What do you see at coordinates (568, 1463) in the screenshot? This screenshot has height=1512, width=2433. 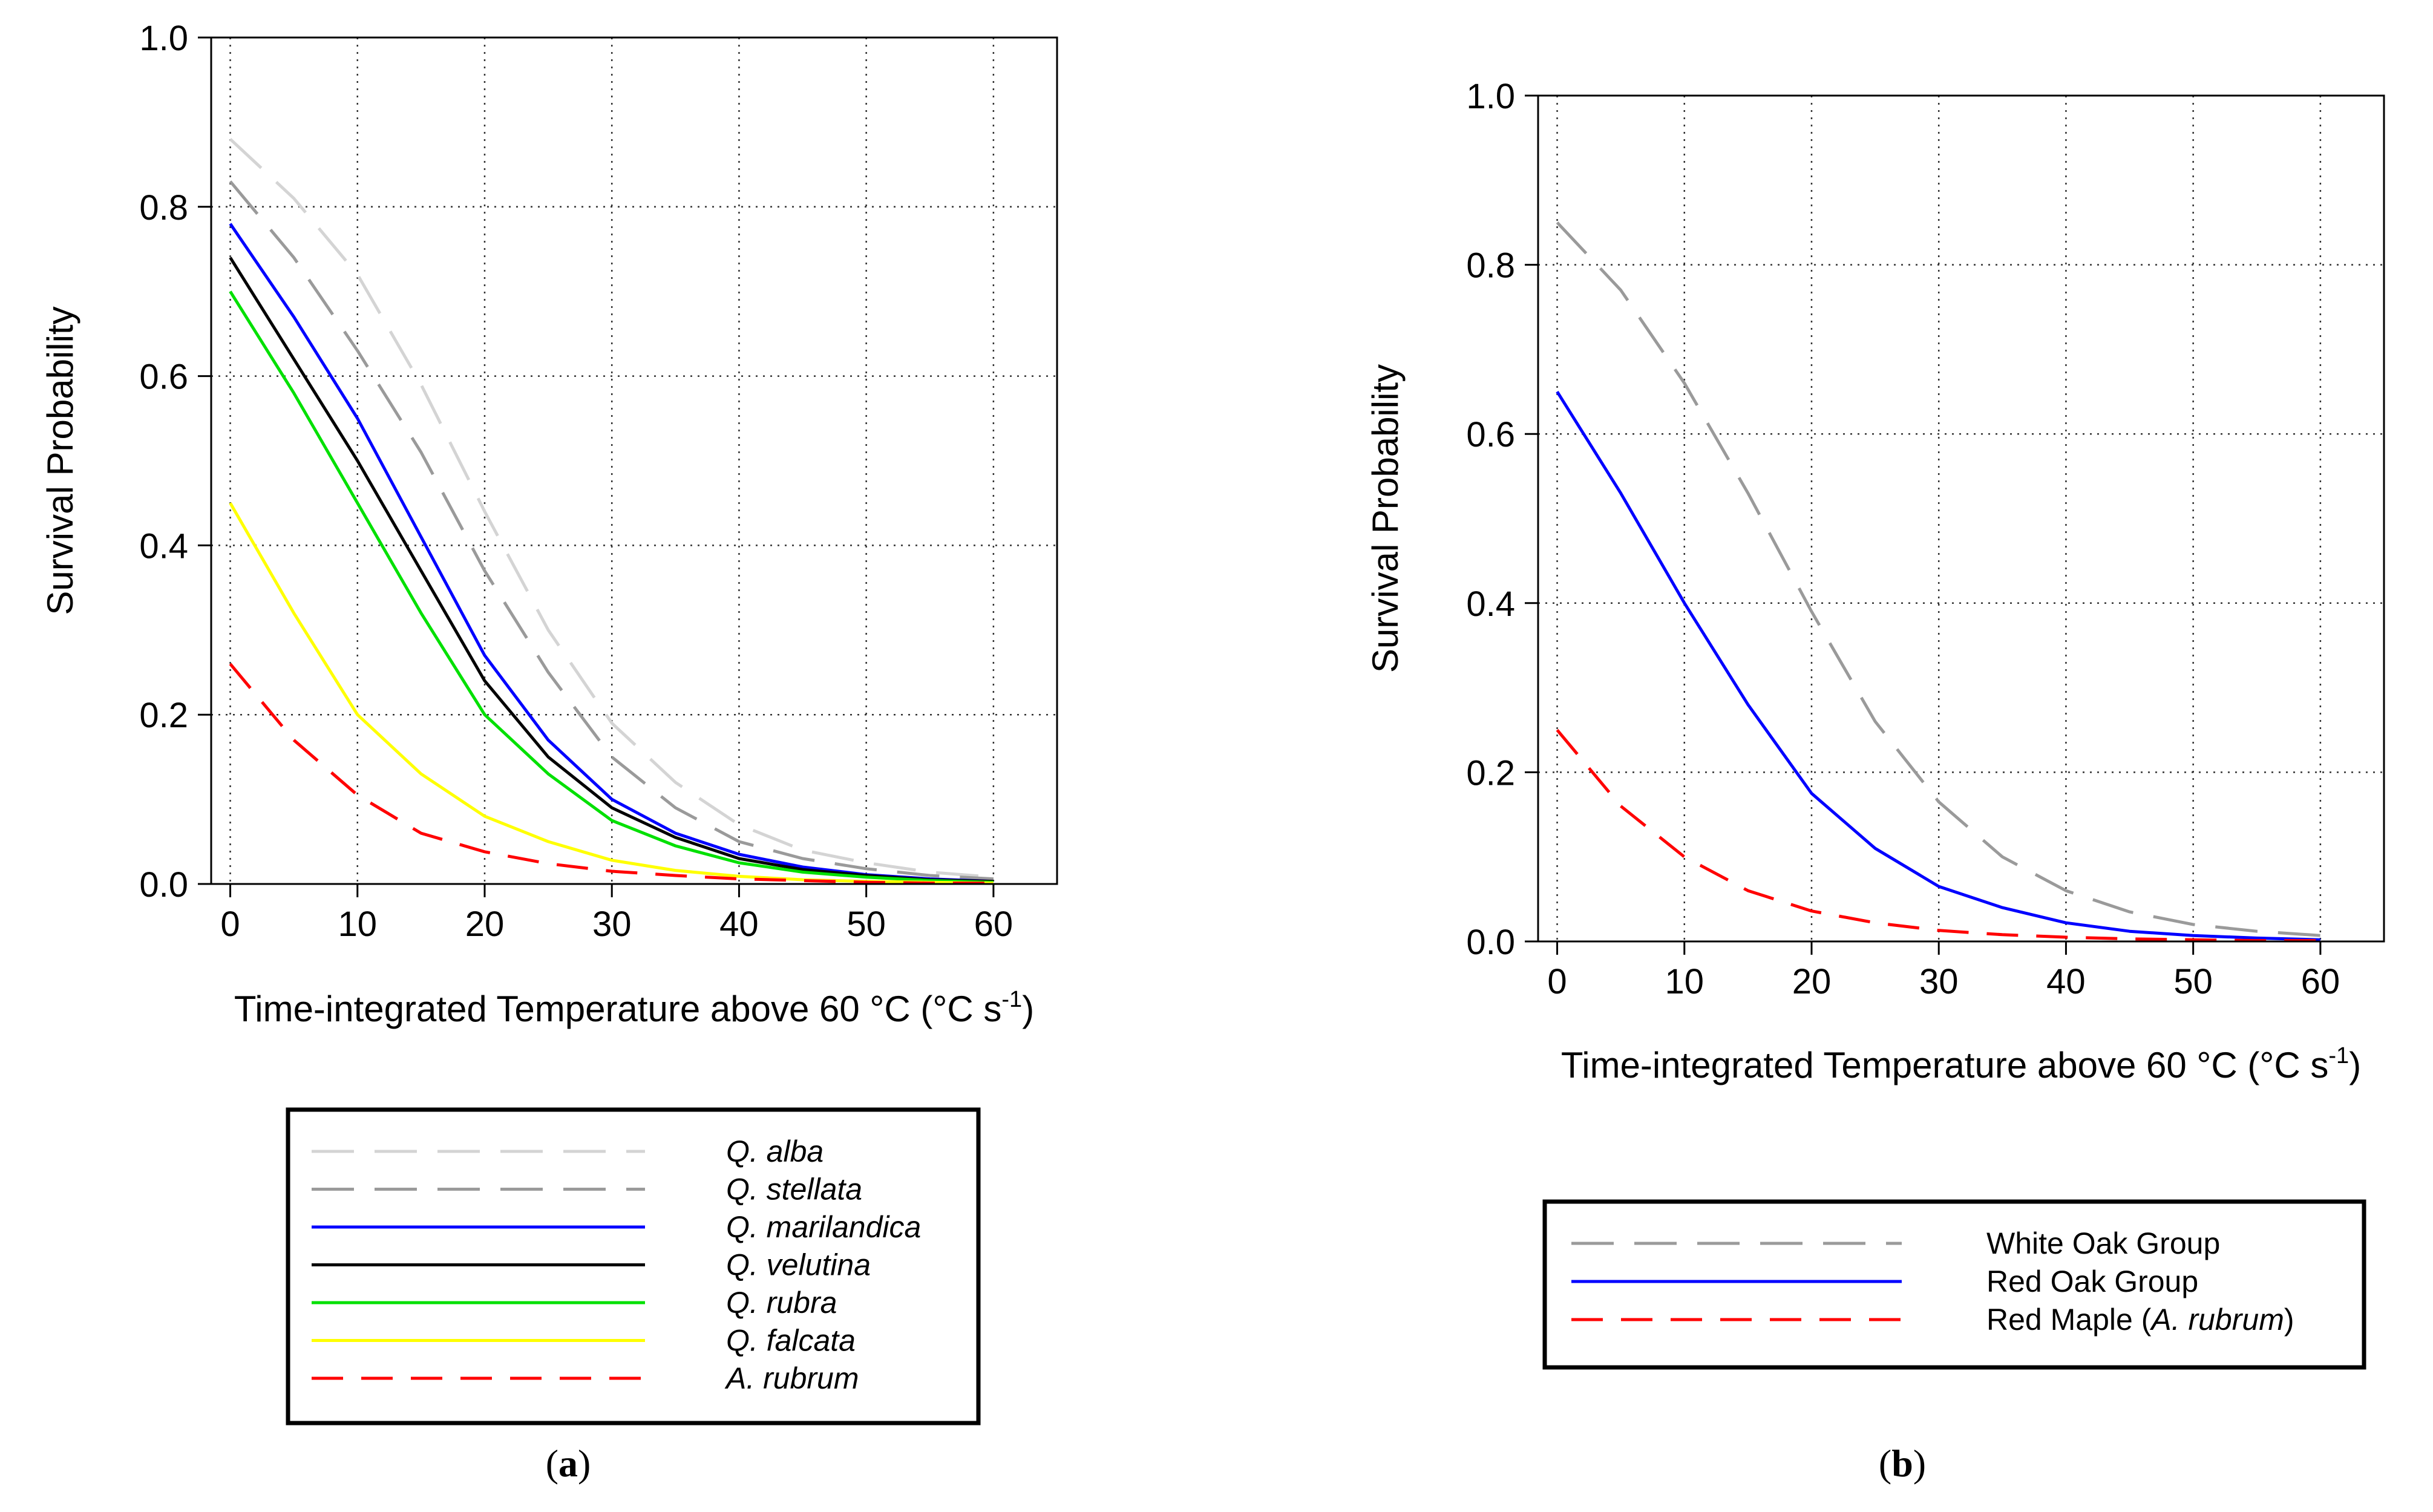 I see `panel-label: (a)` at bounding box center [568, 1463].